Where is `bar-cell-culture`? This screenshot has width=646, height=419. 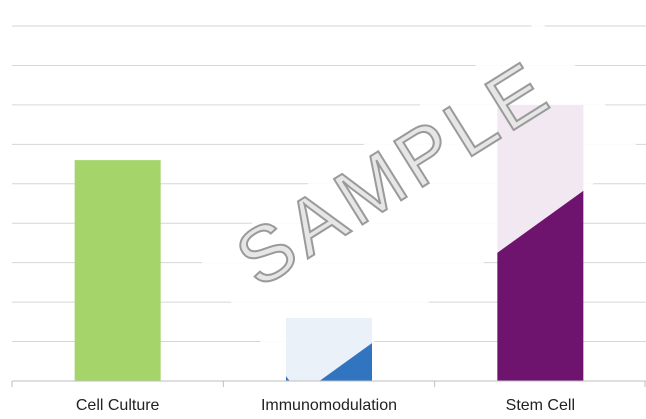 bar-cell-culture is located at coordinates (117, 270).